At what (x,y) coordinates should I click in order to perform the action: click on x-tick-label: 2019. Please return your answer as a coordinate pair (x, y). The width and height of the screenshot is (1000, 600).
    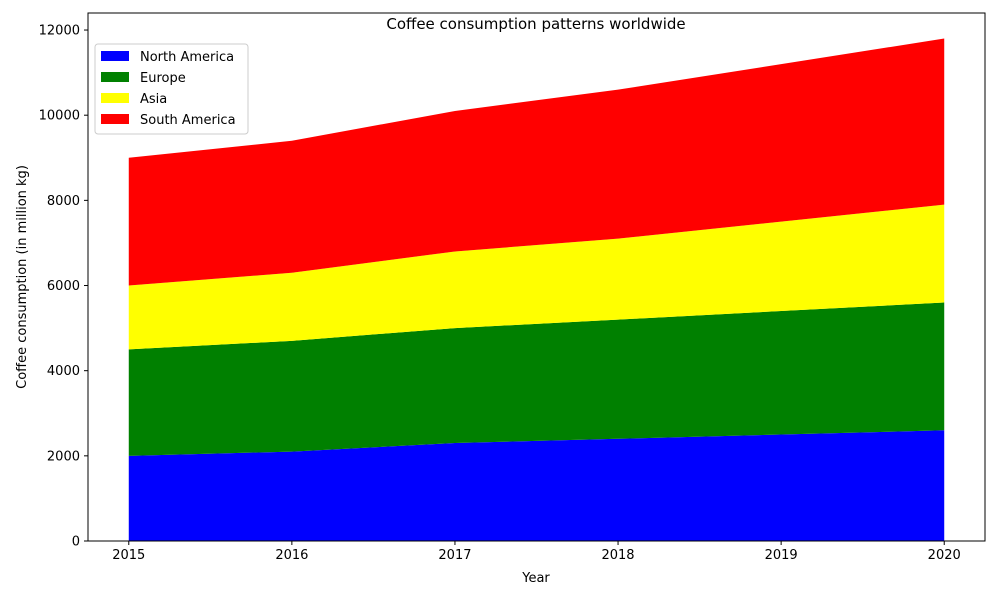
    Looking at the image, I should click on (781, 555).